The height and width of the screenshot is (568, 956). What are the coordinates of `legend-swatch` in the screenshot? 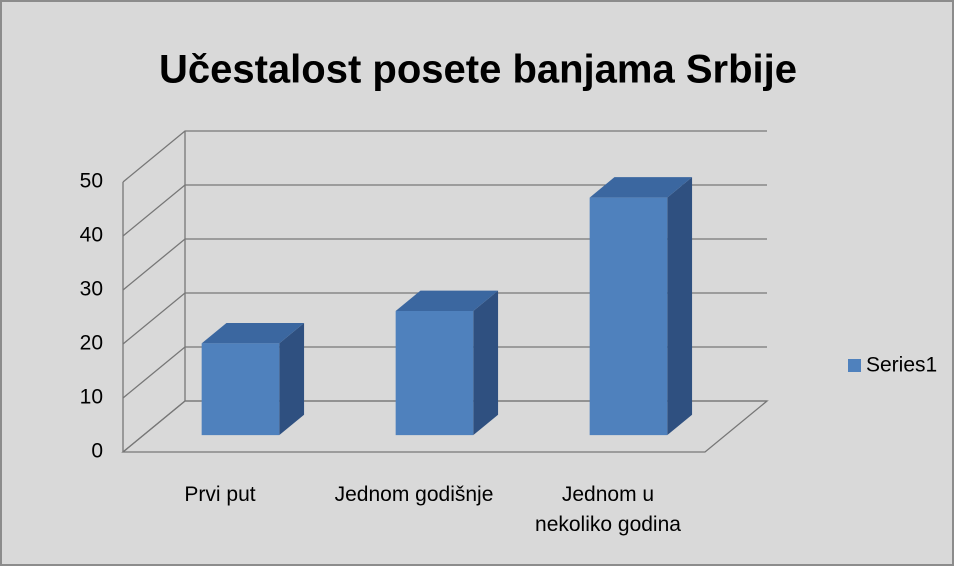 It's located at (854, 365).